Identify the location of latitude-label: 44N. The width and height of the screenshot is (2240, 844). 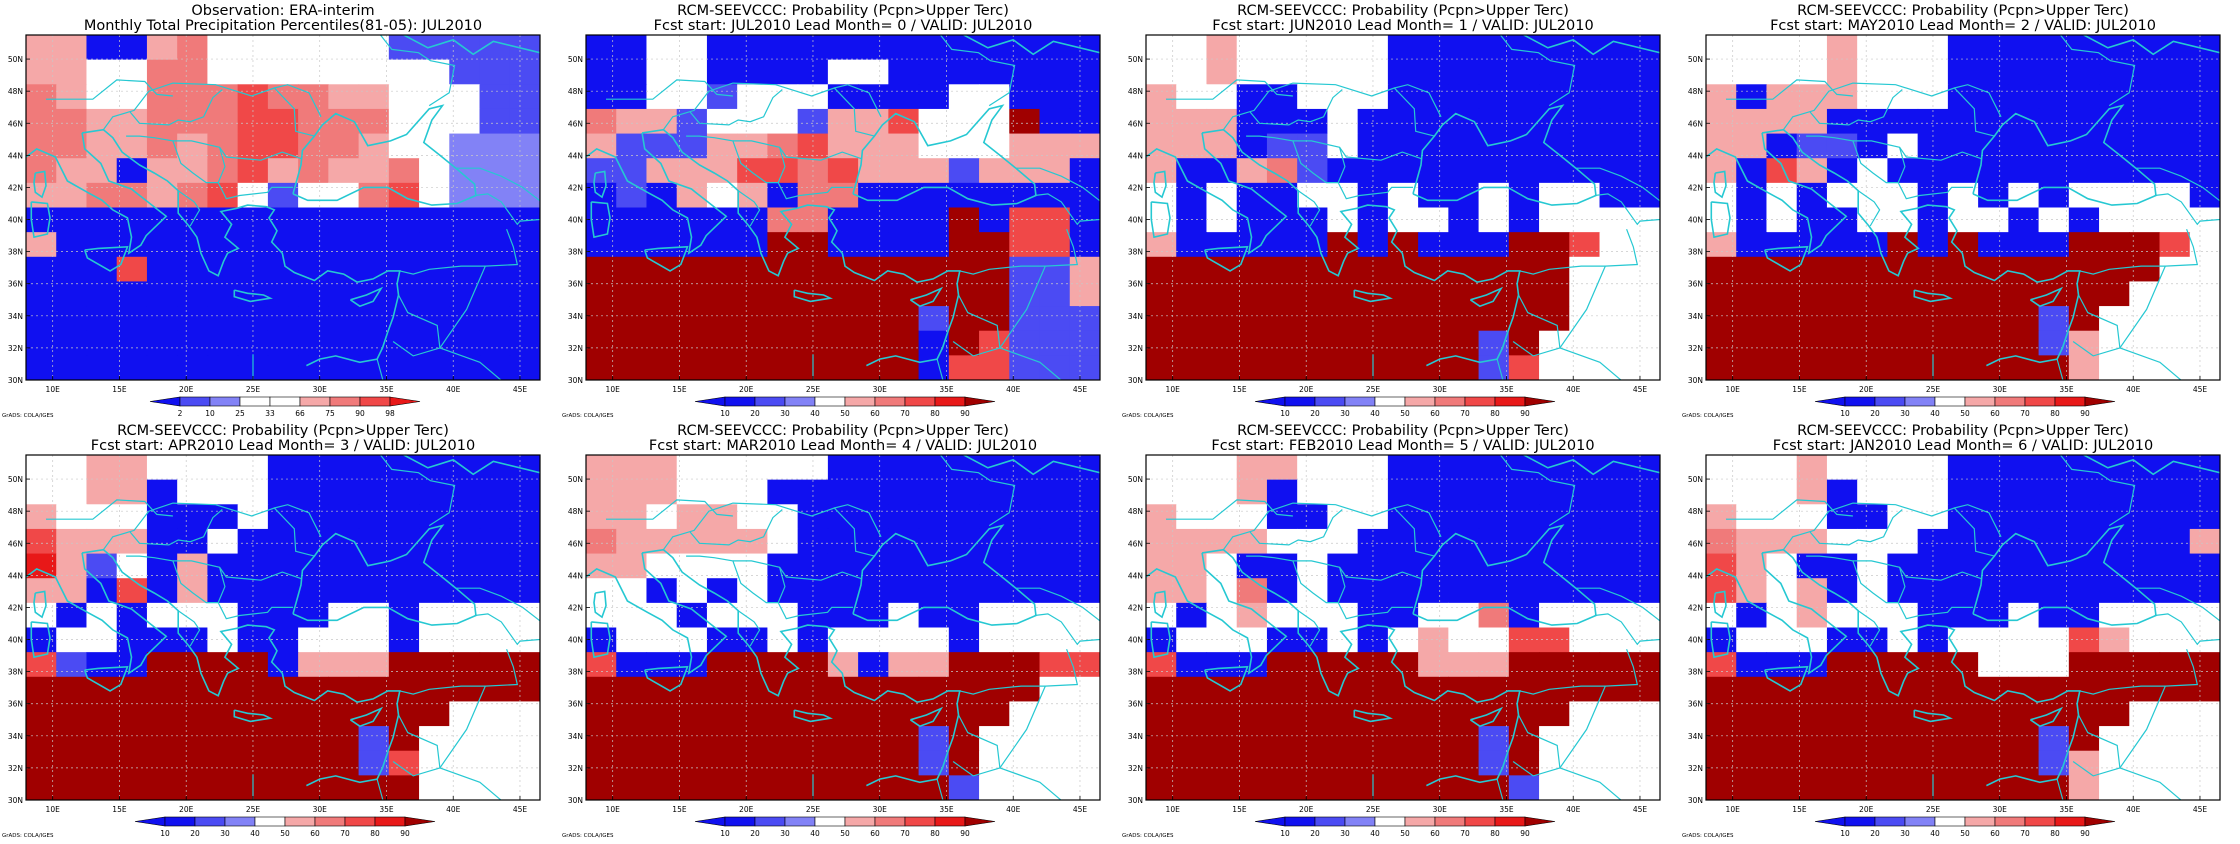
(15, 155).